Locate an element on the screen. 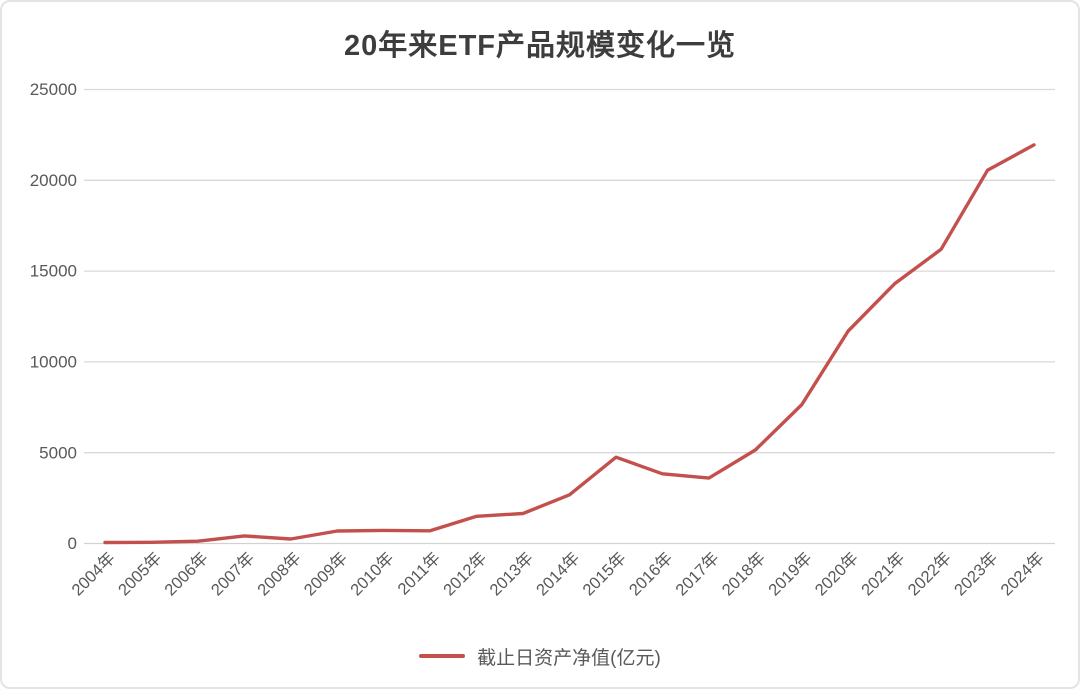  y-tick-label: 10000 is located at coordinates (53, 362).